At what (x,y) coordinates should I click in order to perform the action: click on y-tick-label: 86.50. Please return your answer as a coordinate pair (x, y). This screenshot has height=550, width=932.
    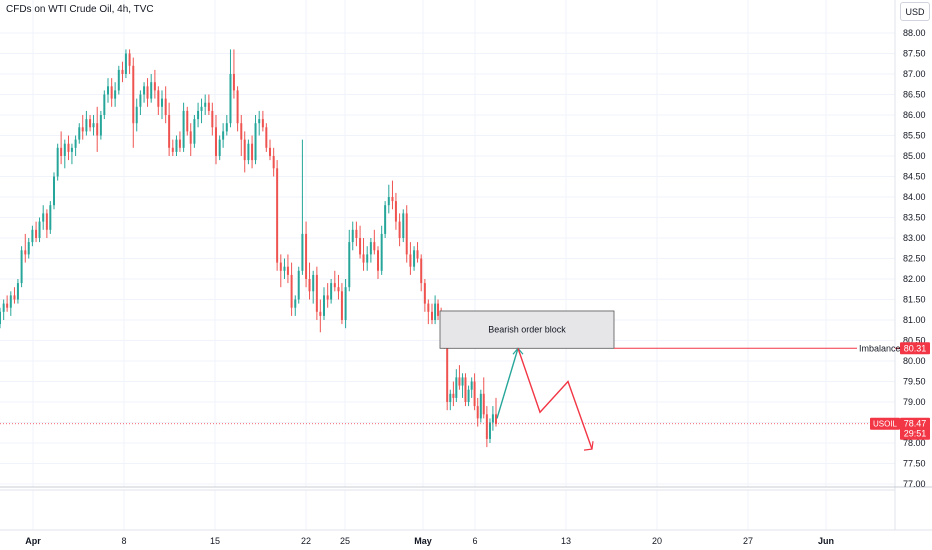
    Looking at the image, I should click on (914, 95).